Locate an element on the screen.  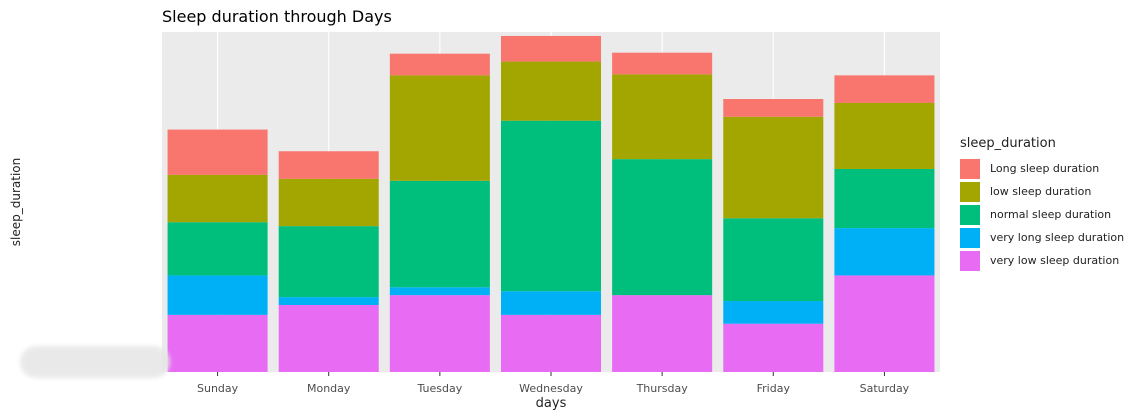
bar-tuesday-very-long-sleep-duration is located at coordinates (439, 291).